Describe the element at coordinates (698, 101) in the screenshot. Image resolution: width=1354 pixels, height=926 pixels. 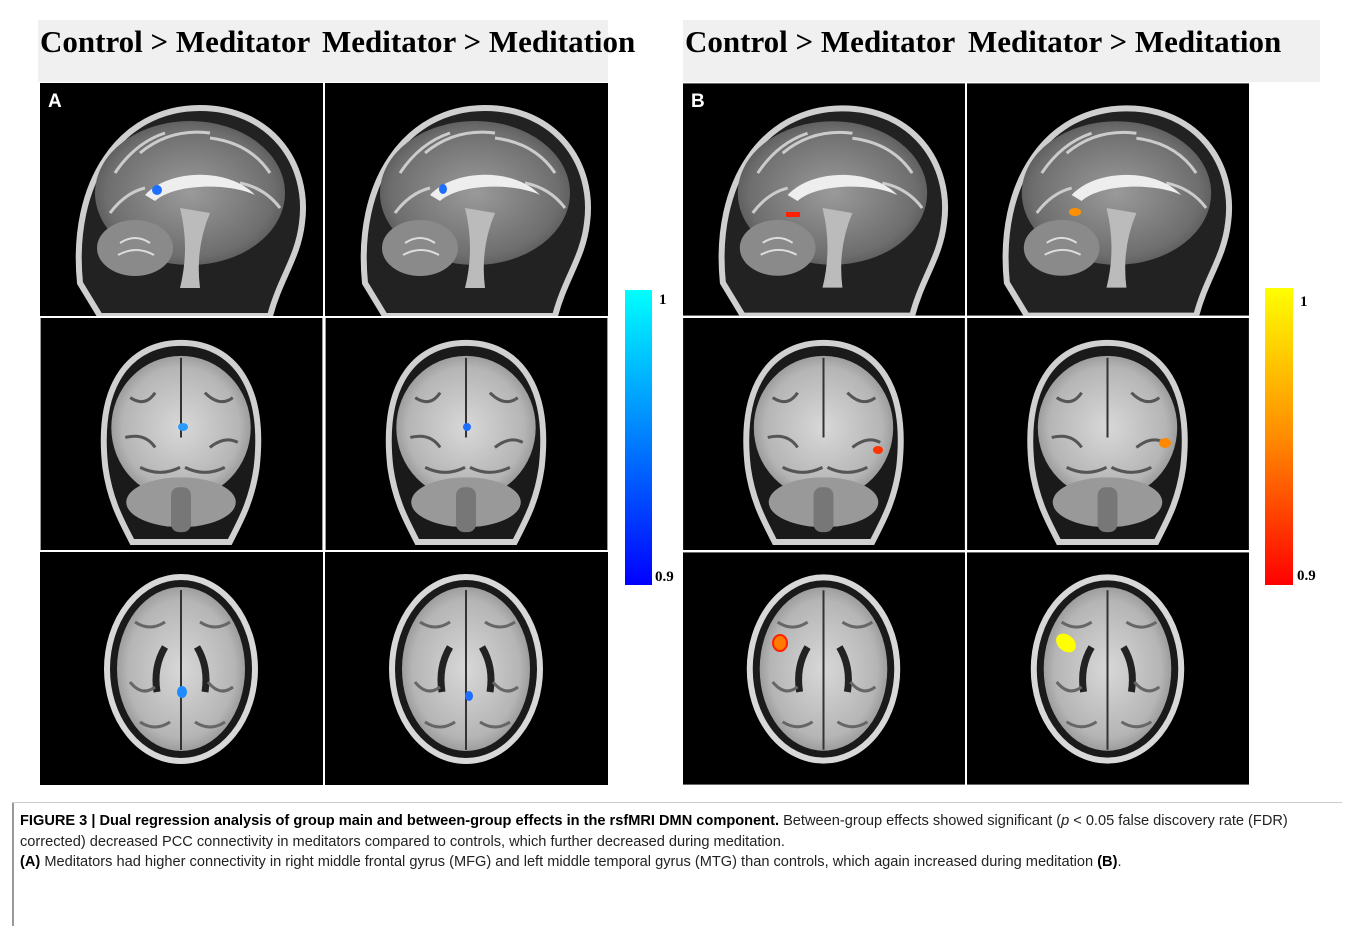
I see `panel-label: B` at that location.